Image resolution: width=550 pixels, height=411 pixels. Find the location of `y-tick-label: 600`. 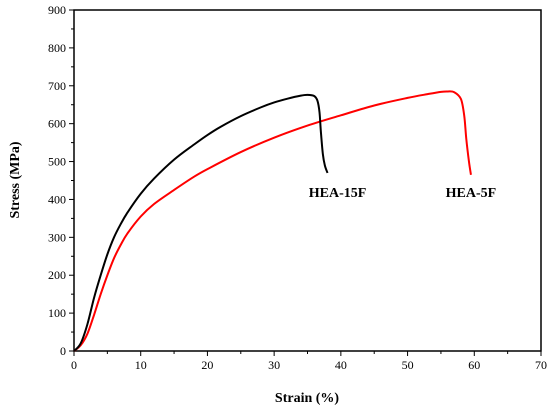

y-tick-label: 600 is located at coordinates (57, 124).